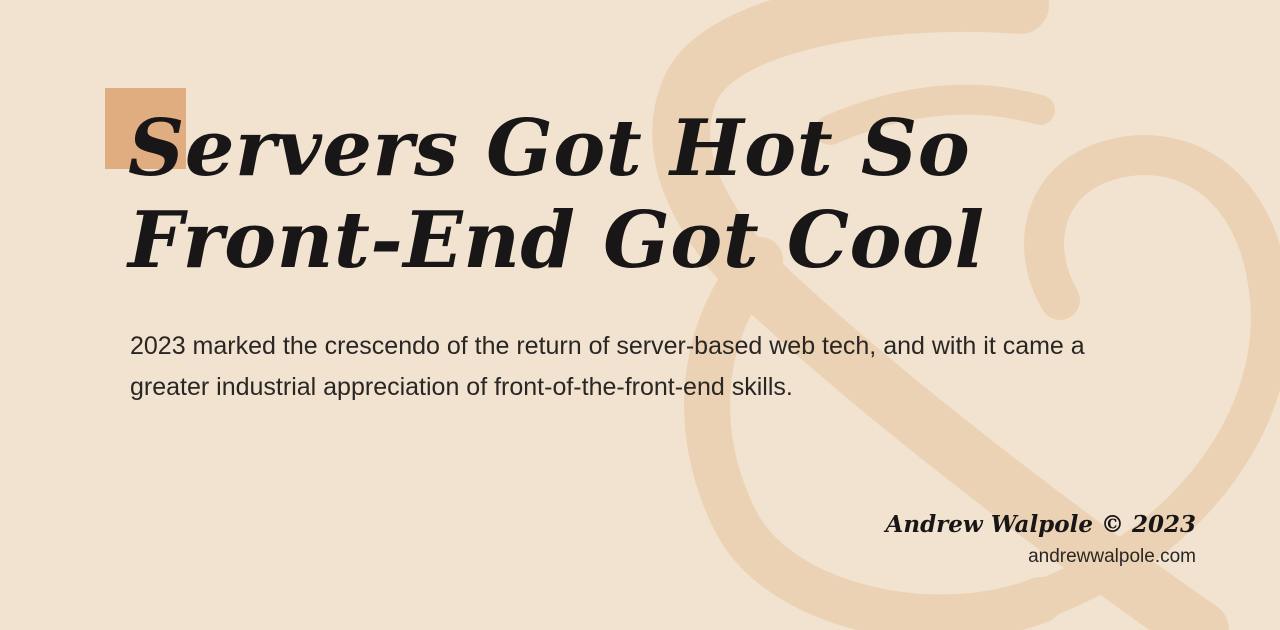 This screenshot has width=1280, height=630. Describe the element at coordinates (1041, 540) in the screenshot. I see `credit-block: Andrew Walpole © 2023 andrewwalpole.com` at that location.